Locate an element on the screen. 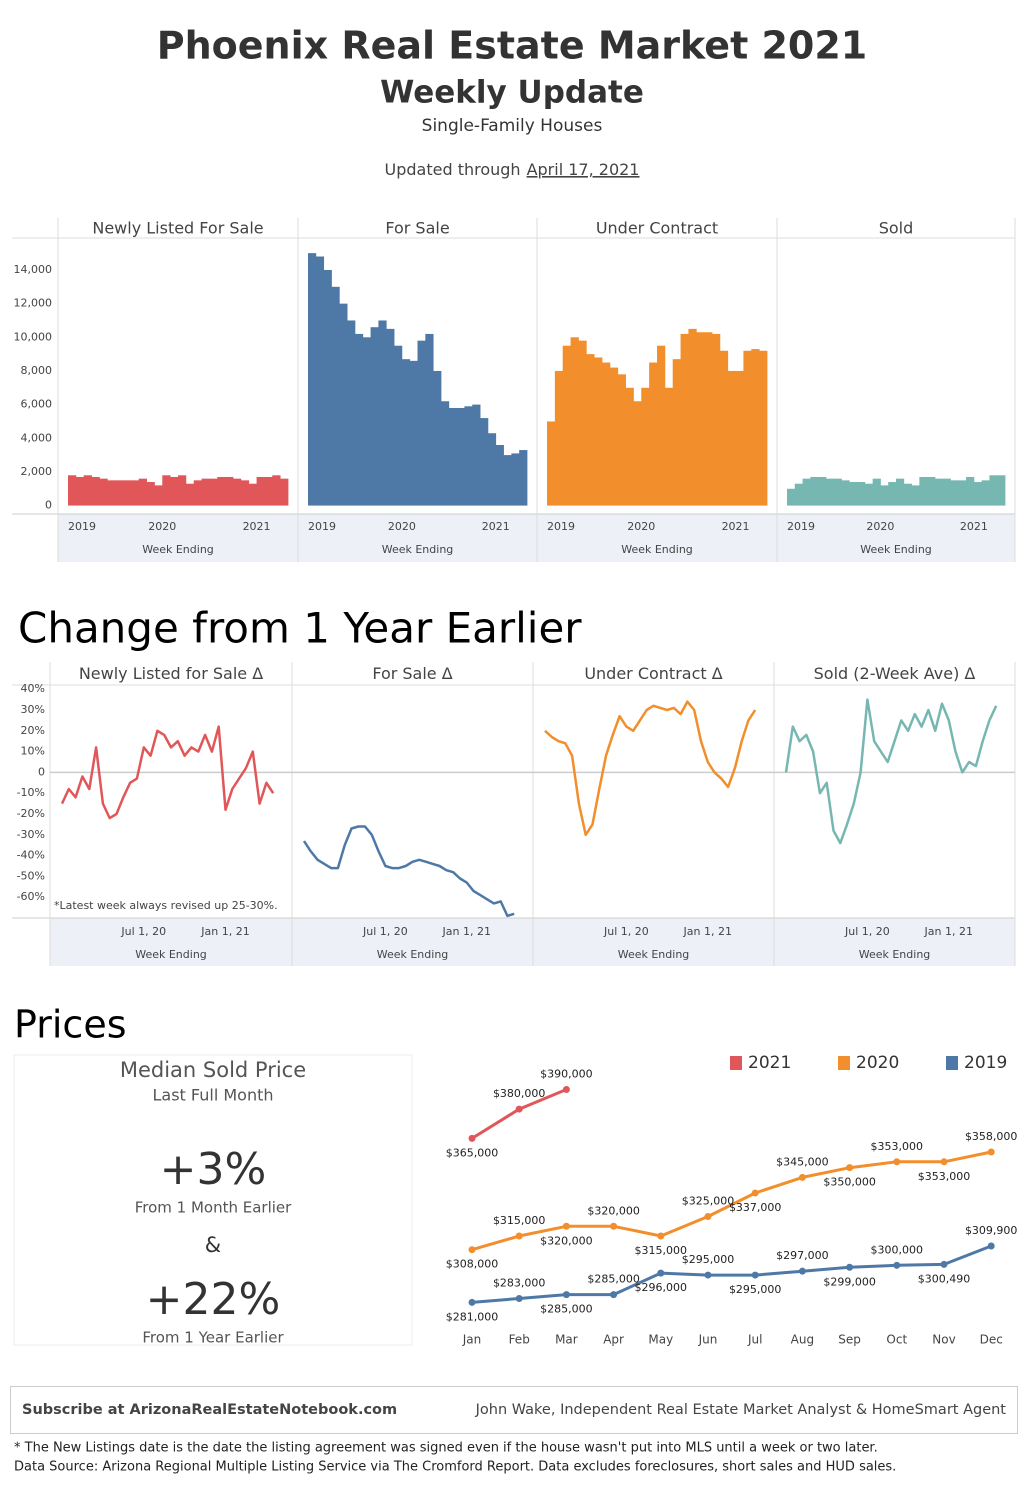 Image resolution: width=1025 pixels, height=1485 pixels. panel-title: Newly Listed for Sale Δ is located at coordinates (171, 673).